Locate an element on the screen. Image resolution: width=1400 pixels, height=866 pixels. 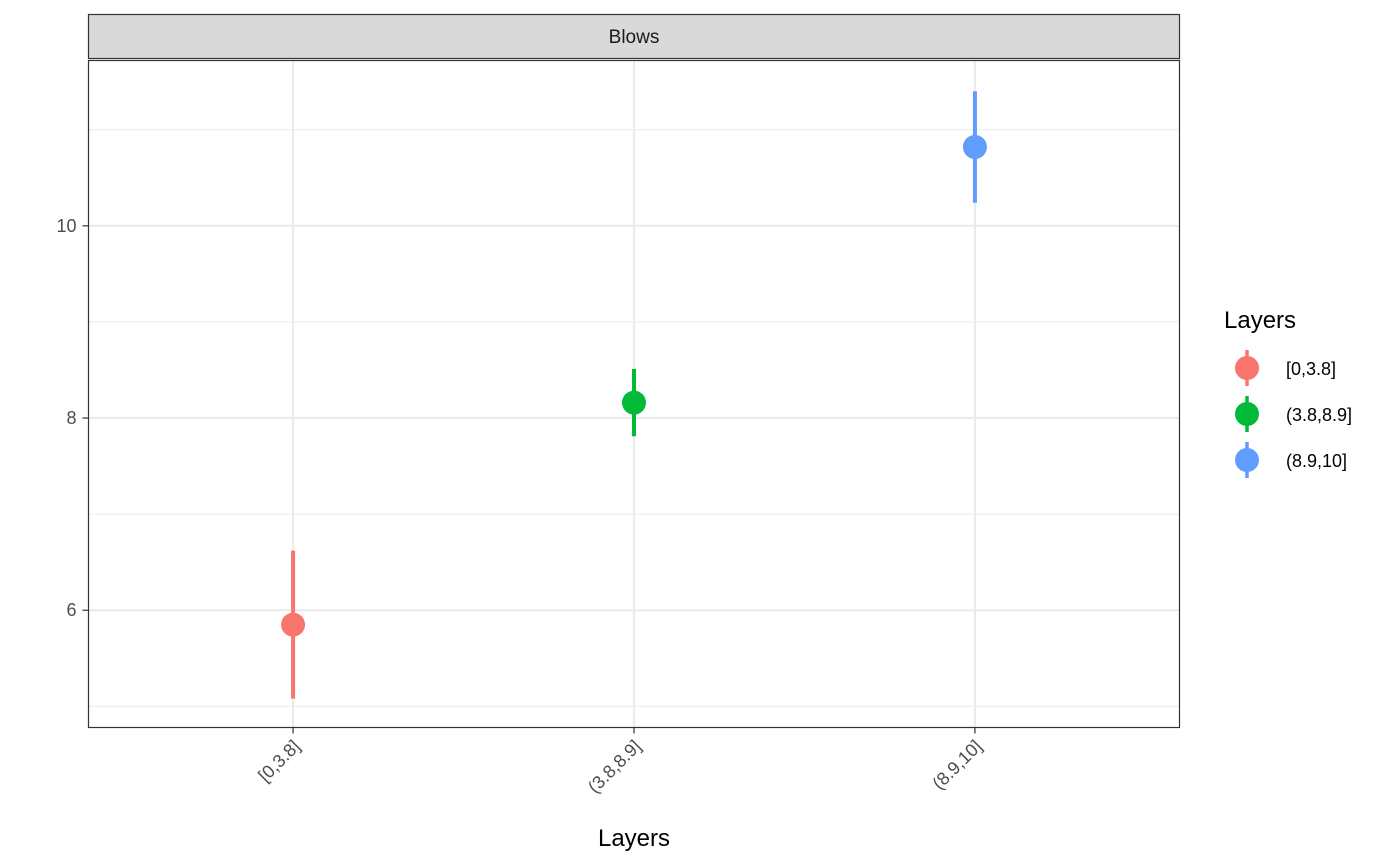
y-tick-label: 6 is located at coordinates (71, 610).